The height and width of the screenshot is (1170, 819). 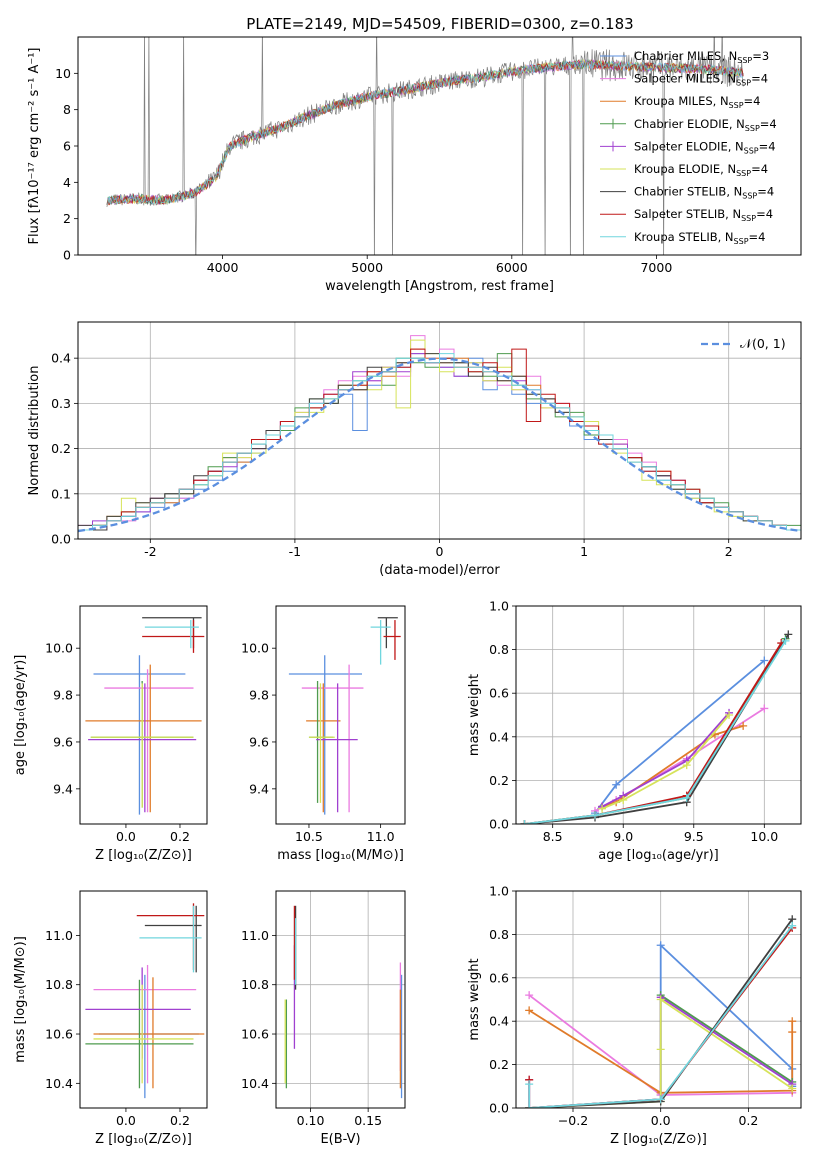 What do you see at coordinates (381, 836) in the screenshot?
I see `x-tick-label: 11.0` at bounding box center [381, 836].